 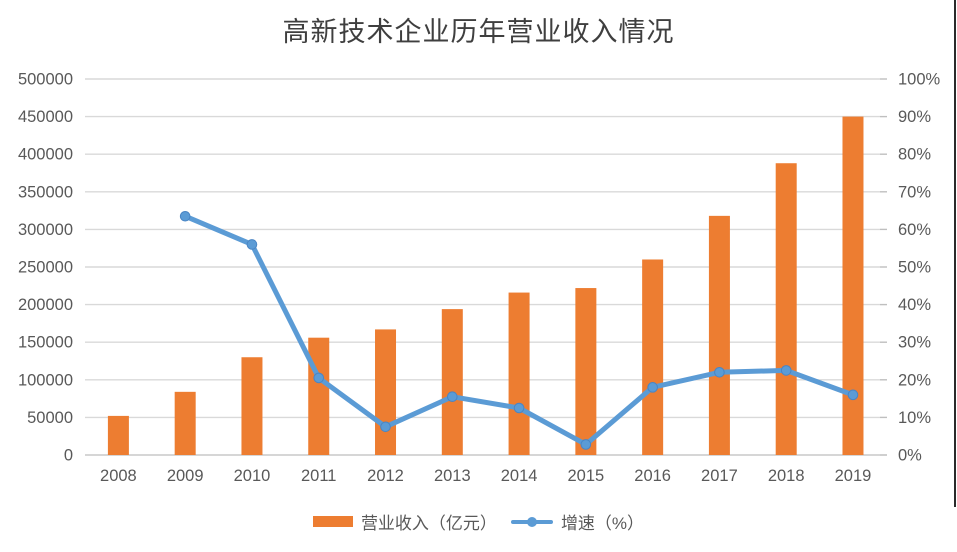 I want to click on left-axis-tick-label: 50000, so click(x=50, y=418).